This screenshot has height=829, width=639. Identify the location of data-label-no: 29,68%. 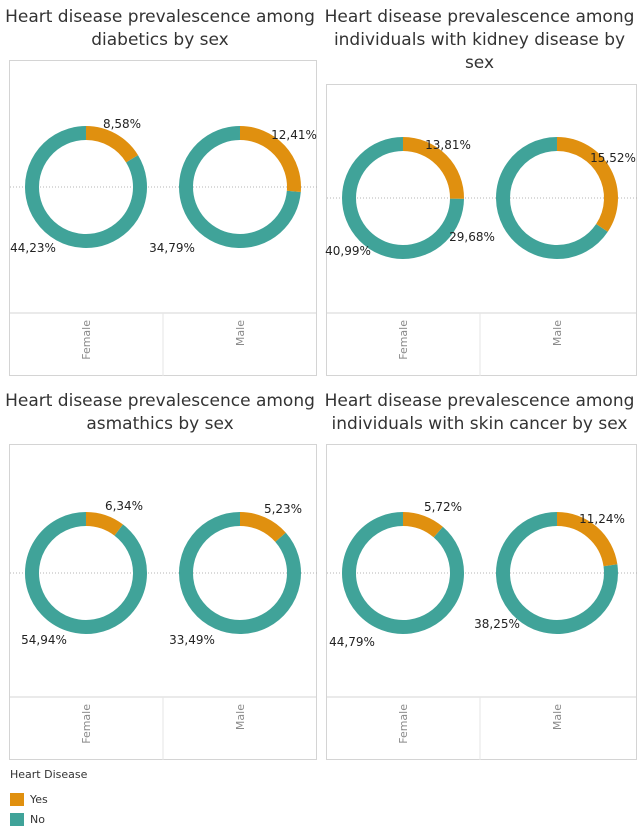
(472, 237).